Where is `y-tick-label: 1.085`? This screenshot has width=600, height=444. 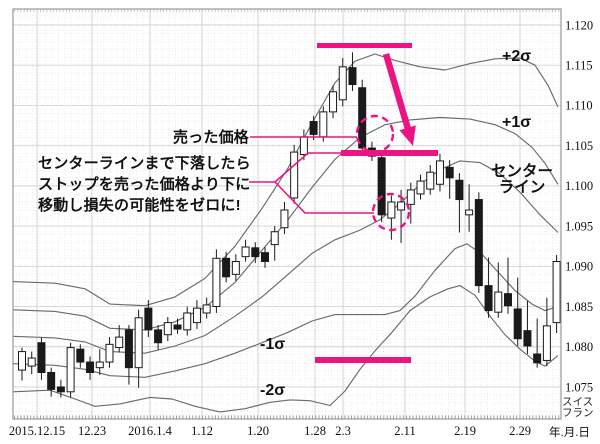
y-tick-label: 1.085 is located at coordinates (579, 307).